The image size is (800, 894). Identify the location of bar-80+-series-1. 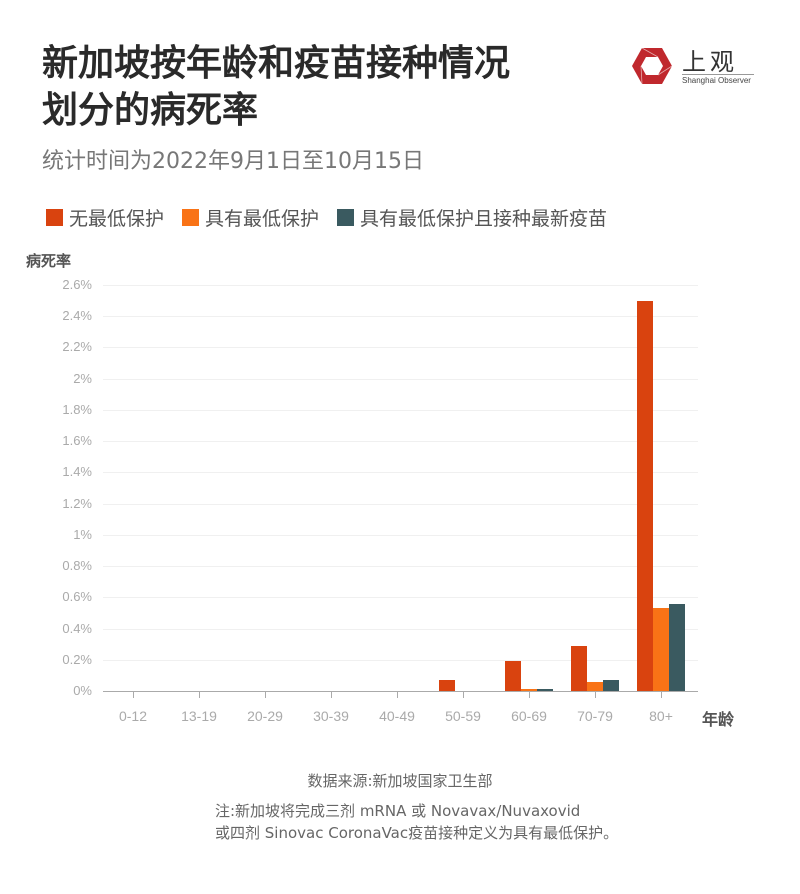
(661, 649).